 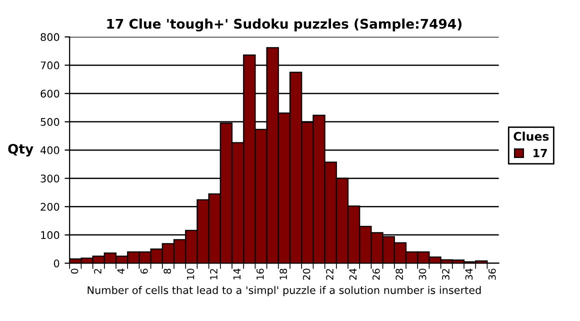 What do you see at coordinates (236, 274) in the screenshot?
I see `x-tick-label: 14` at bounding box center [236, 274].